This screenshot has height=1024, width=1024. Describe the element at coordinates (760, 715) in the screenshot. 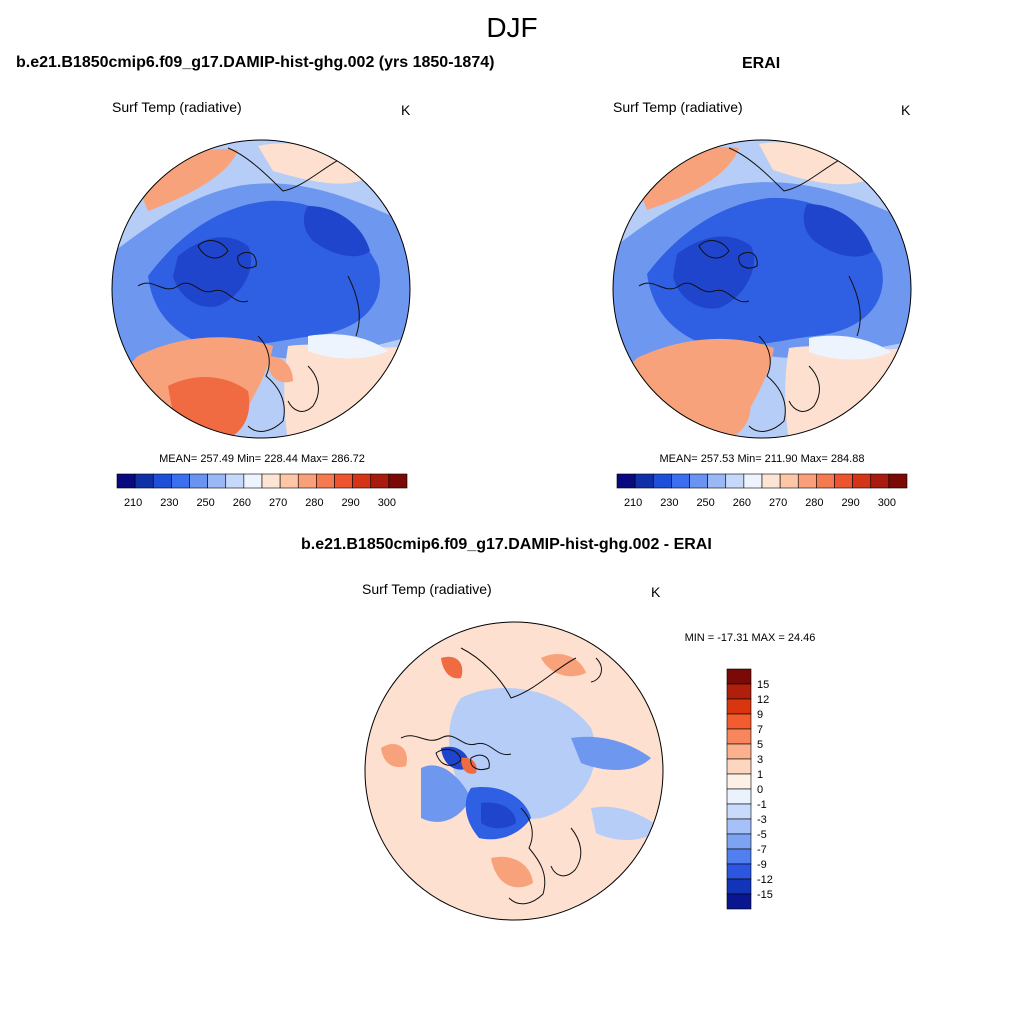

I see `colorbar-3-tick-label: 9` at that location.